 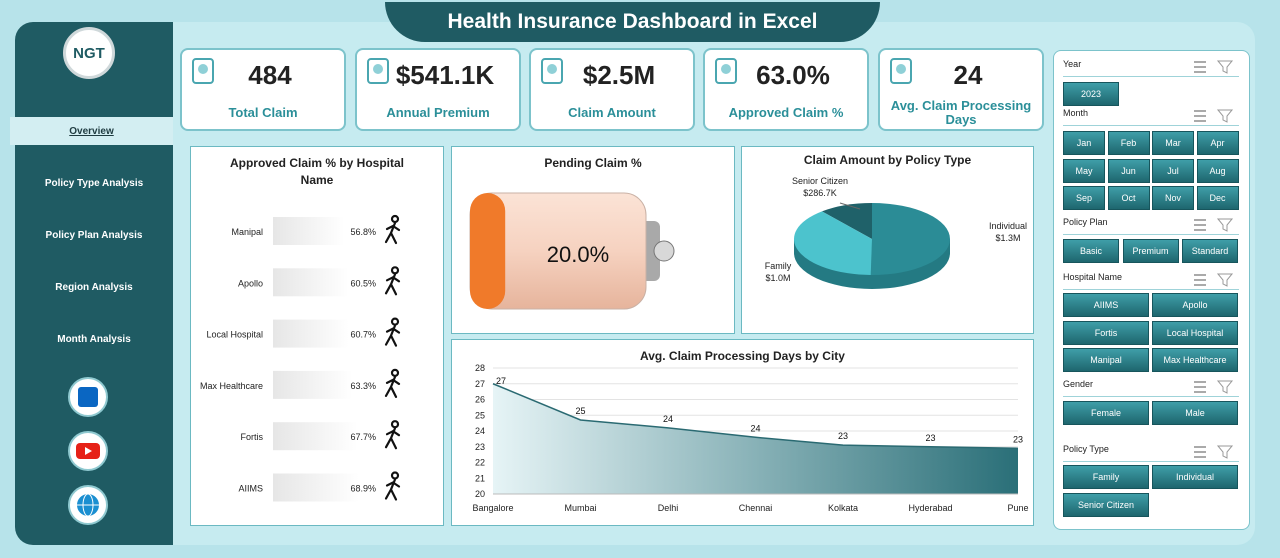 I want to click on kpi-value: $2.5M, so click(x=619, y=75).